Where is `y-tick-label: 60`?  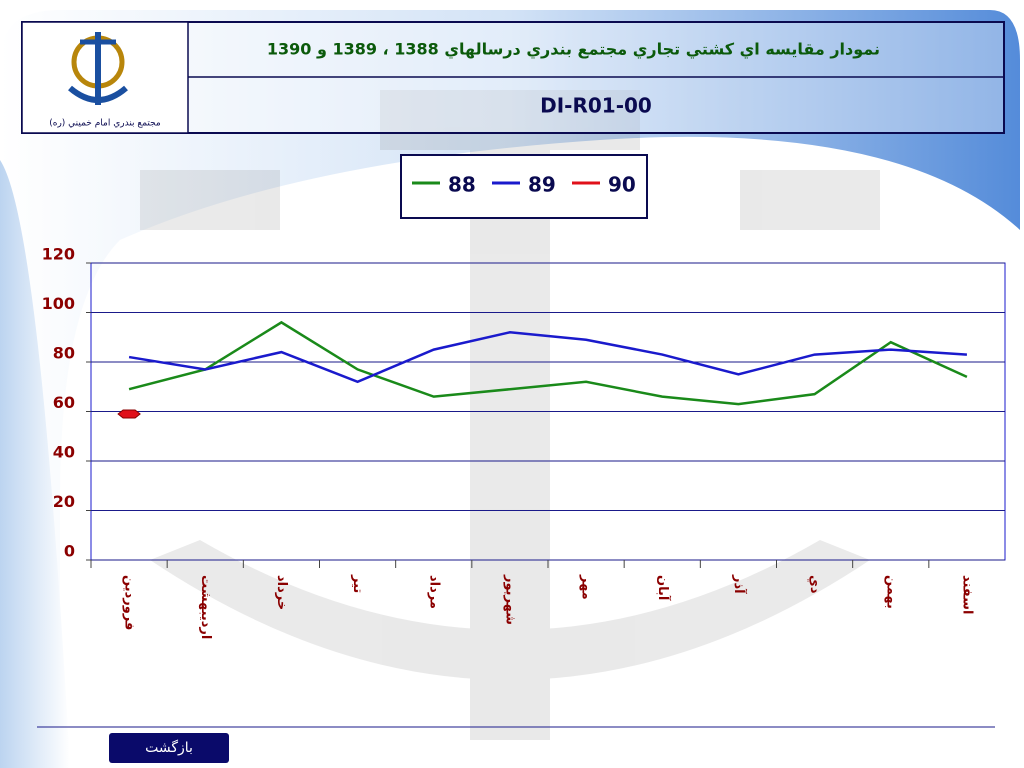 y-tick-label: 60 is located at coordinates (64, 402).